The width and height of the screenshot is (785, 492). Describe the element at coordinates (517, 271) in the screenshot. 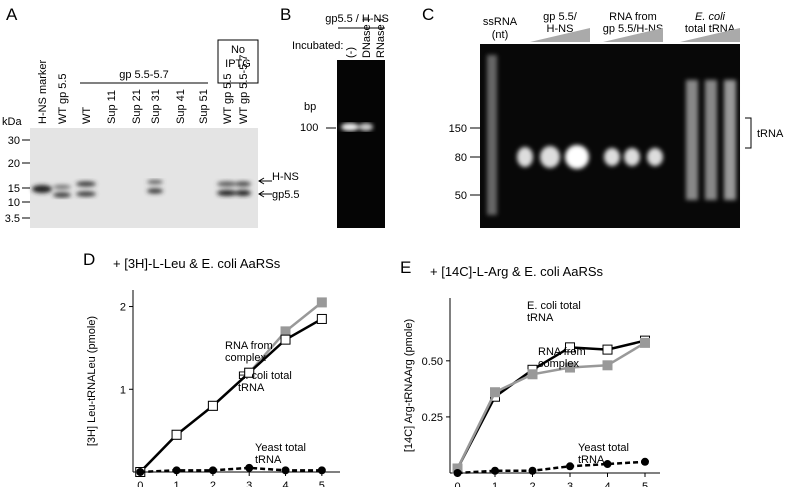

I see `chart-title: + [14C]-L-Arg & E. coli AaRSs` at that location.